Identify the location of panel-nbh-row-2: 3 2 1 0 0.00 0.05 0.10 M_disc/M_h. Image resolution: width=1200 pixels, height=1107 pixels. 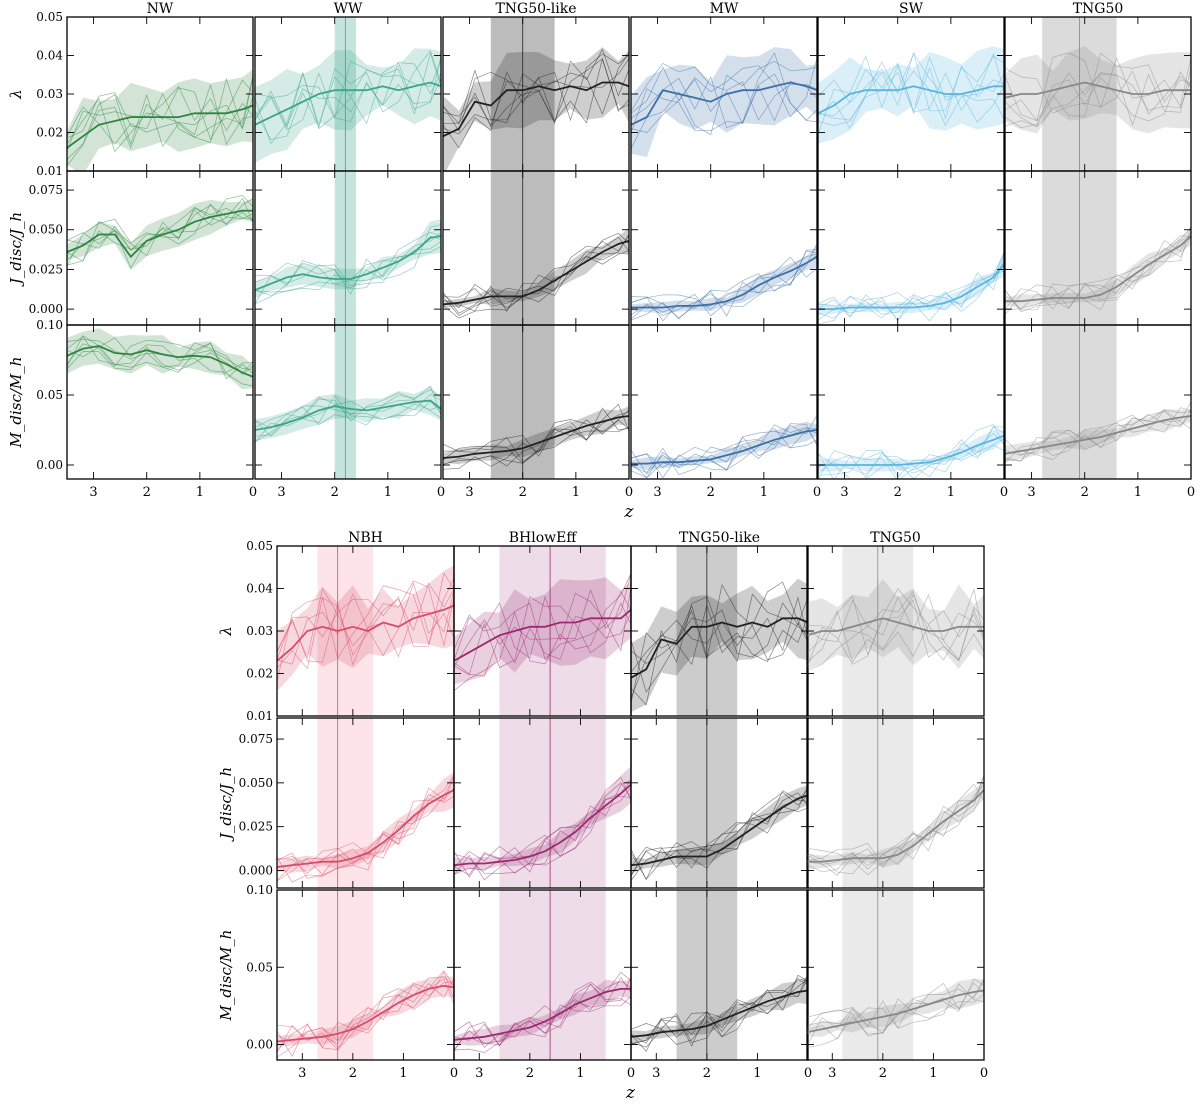
(337, 982).